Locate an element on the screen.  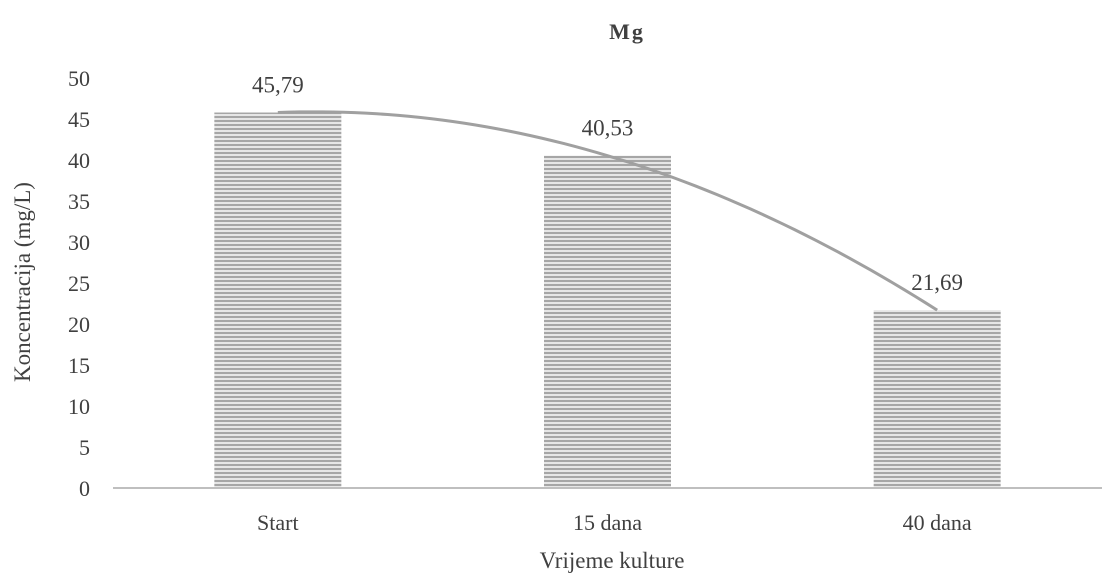
y-tick-label: 45 is located at coordinates (79, 119).